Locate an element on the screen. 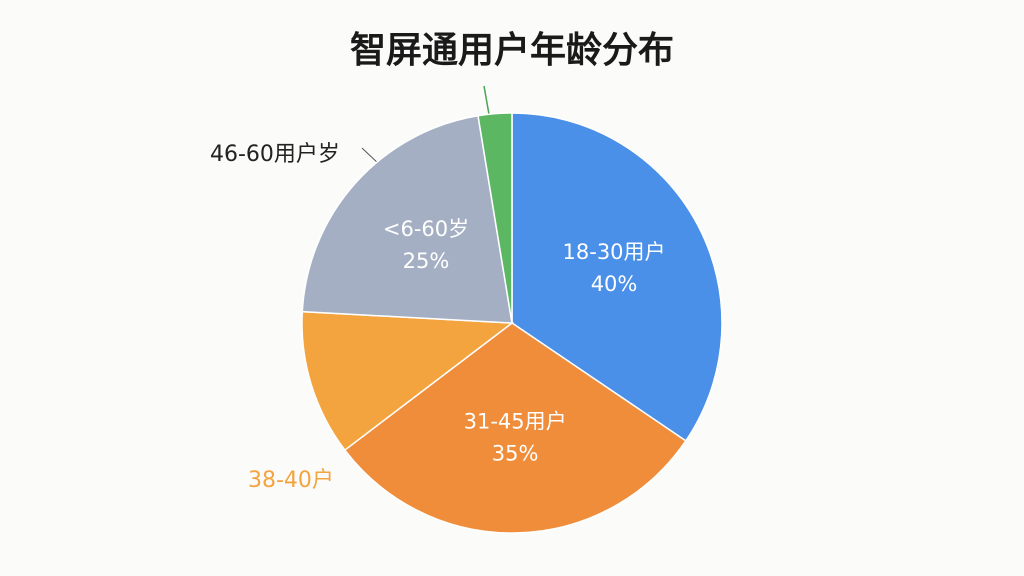  value-label: 35% is located at coordinates (515, 453).